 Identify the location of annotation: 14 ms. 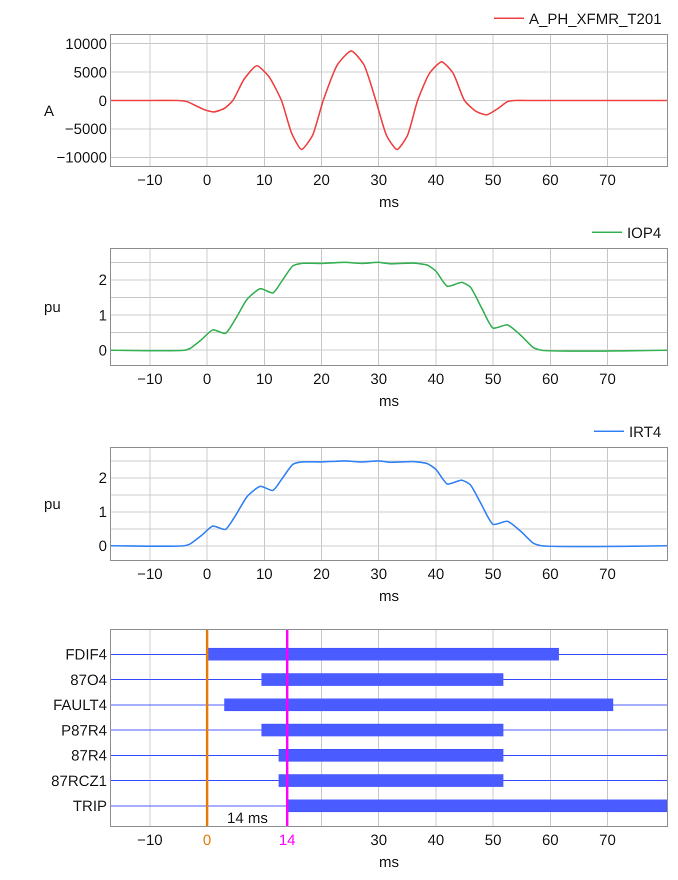
(247, 818).